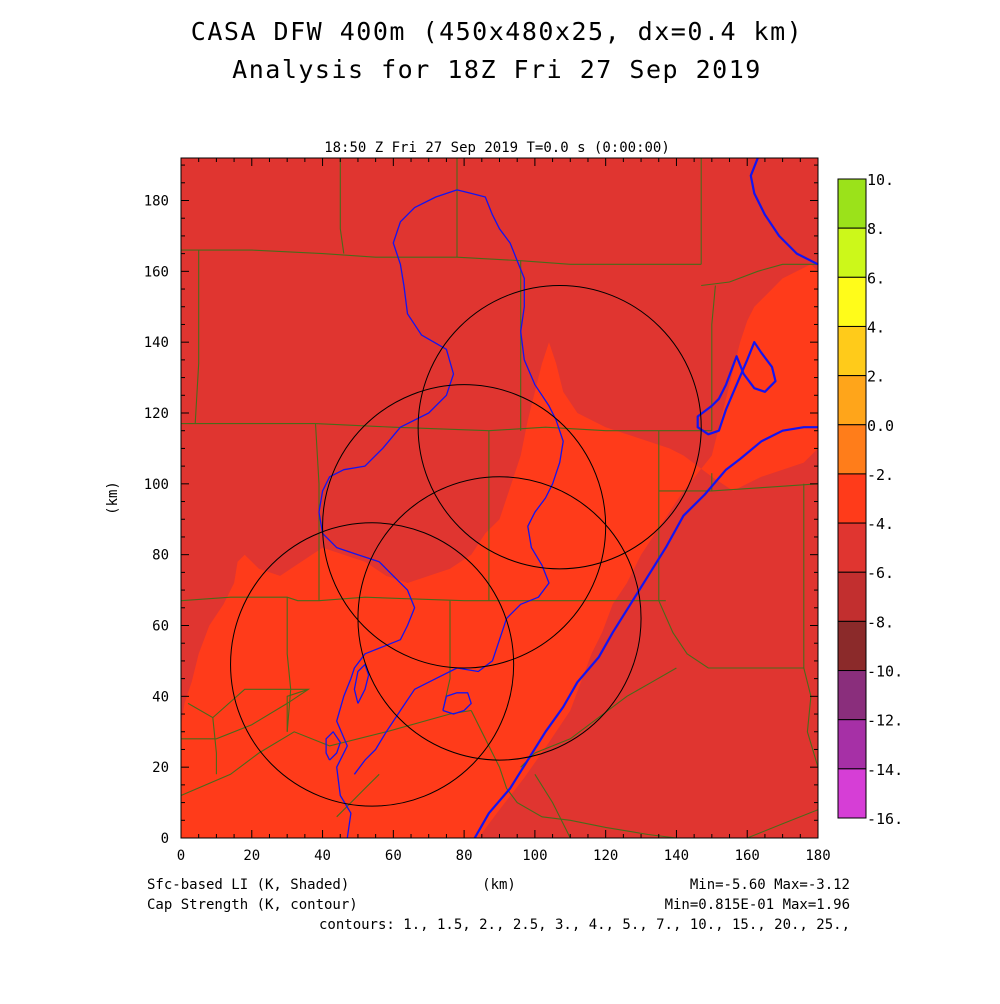 This screenshot has height=1004, width=1000. What do you see at coordinates (880, 524) in the screenshot?
I see `colorbar-label: -4.` at bounding box center [880, 524].